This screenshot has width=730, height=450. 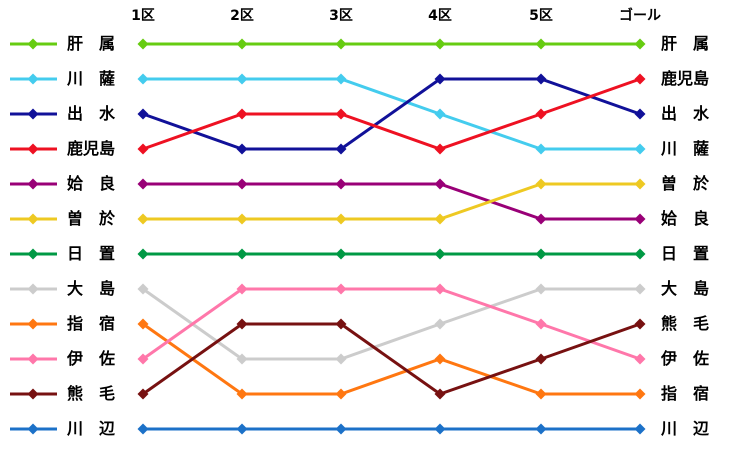 What do you see at coordinates (685, 254) in the screenshot?
I see `team-label-right: 日置` at bounding box center [685, 254].